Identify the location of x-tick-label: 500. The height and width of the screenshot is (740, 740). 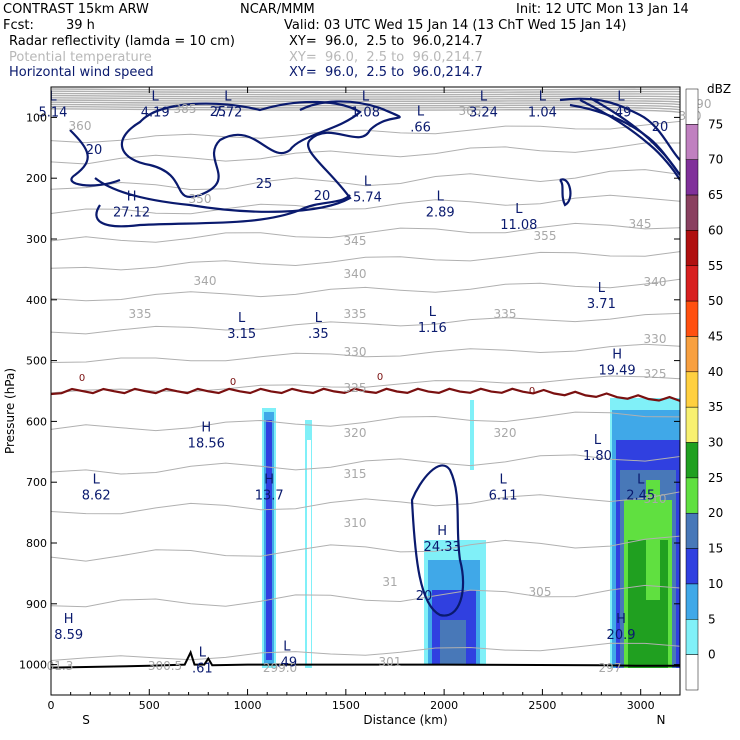
(149, 705).